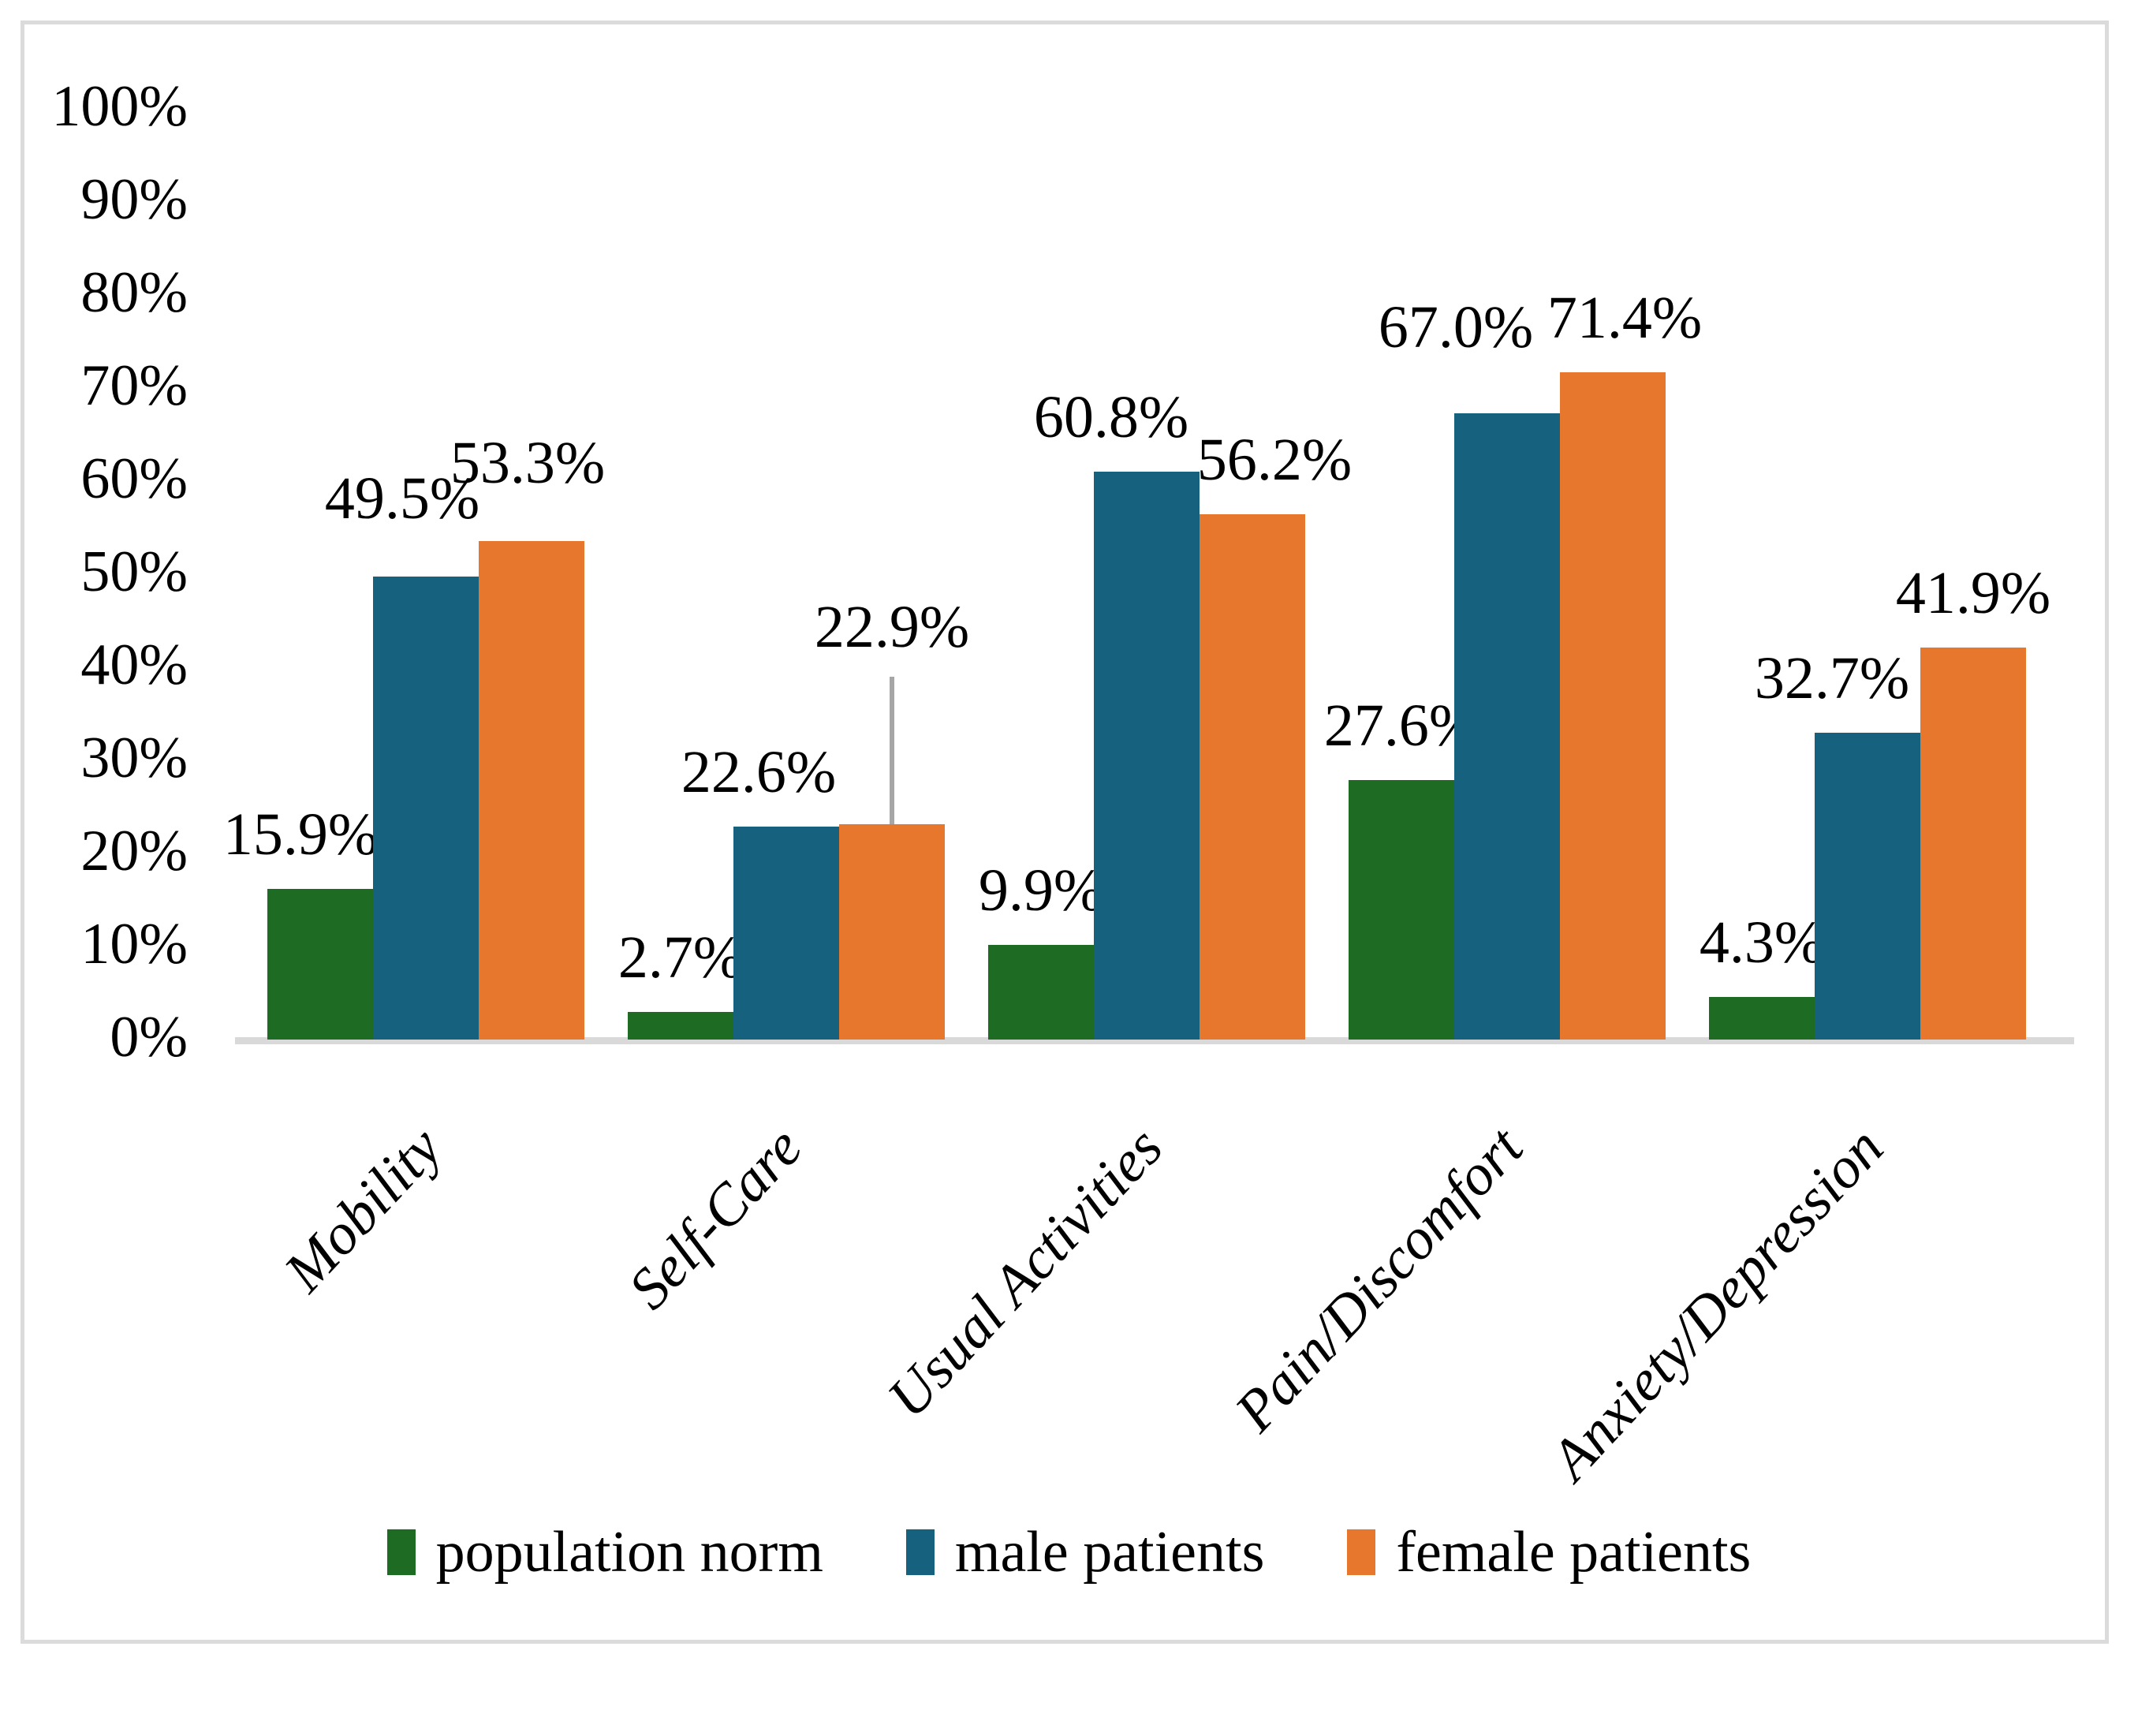 The image size is (2138, 1736). I want to click on data-label: 32.7%, so click(1832, 678).